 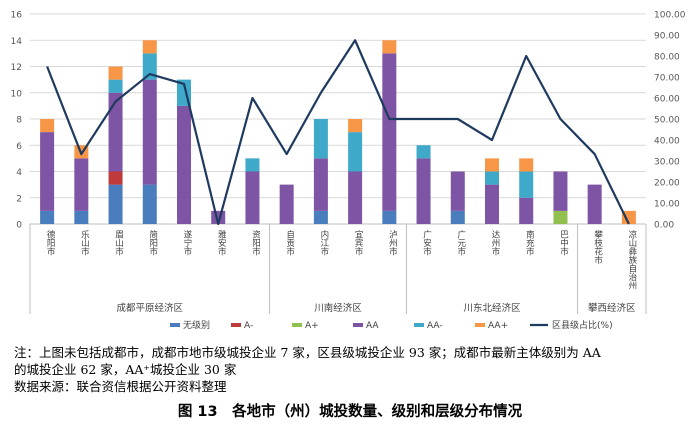 What do you see at coordinates (612, 308) in the screenshot?
I see `group-label: 攀西经济区` at bounding box center [612, 308].